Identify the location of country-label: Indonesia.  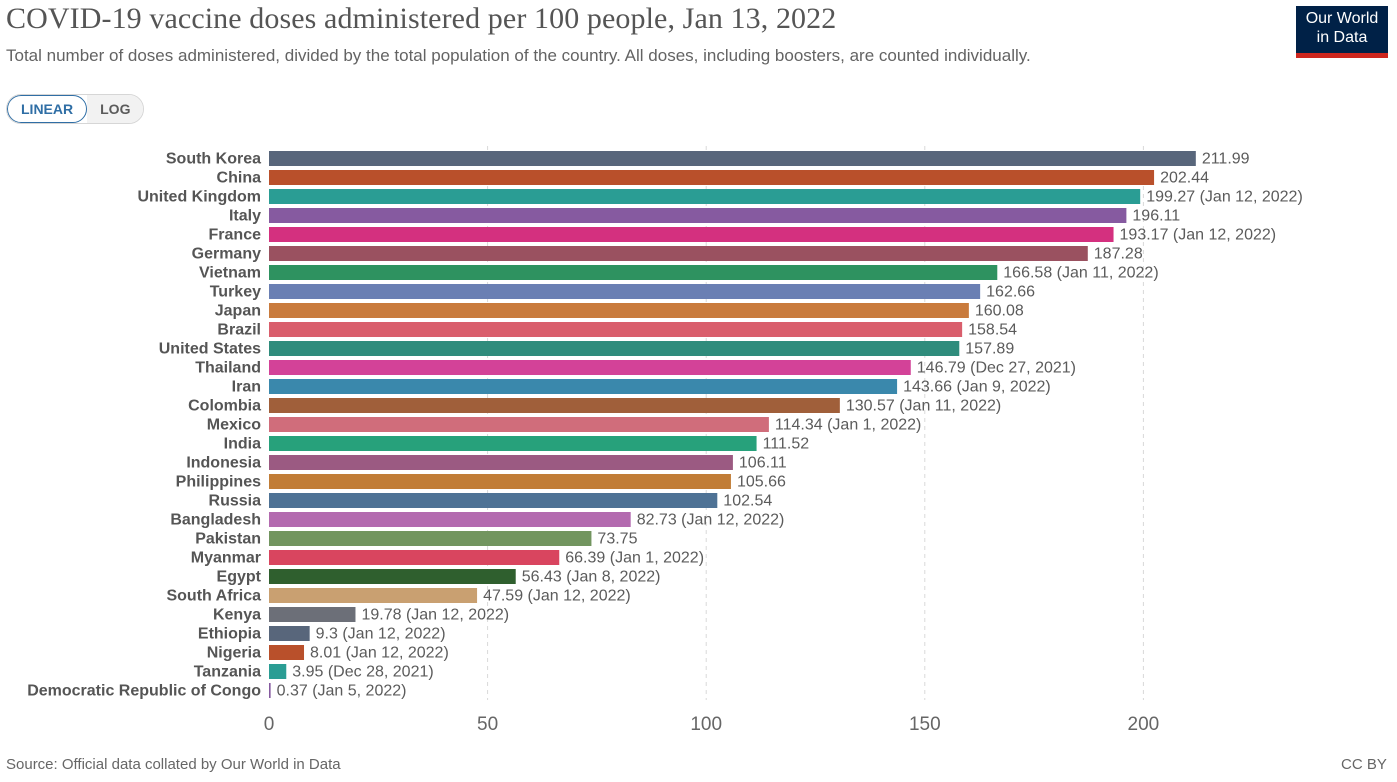
(223, 463).